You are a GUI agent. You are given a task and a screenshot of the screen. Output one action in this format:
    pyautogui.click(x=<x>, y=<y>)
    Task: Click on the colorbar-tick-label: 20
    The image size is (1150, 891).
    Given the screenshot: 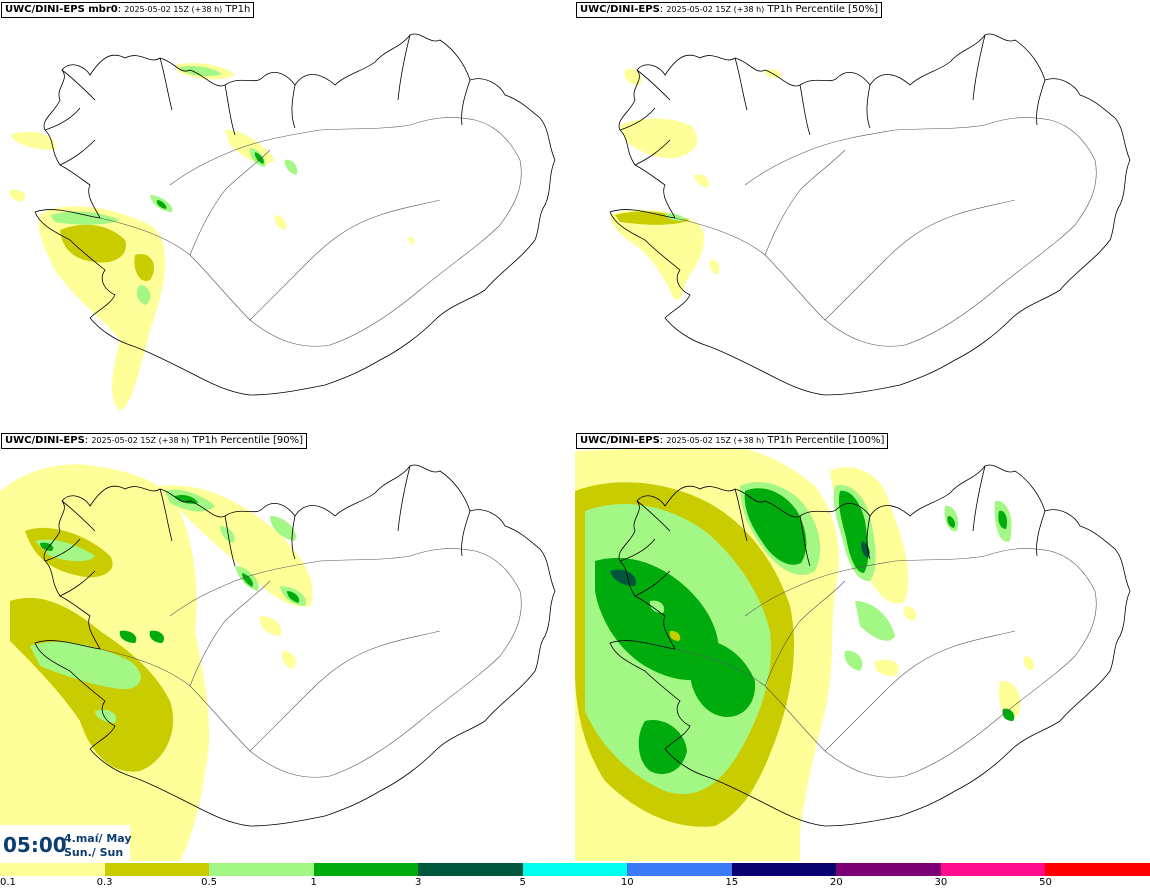 What is the action you would take?
    pyautogui.click(x=836, y=882)
    